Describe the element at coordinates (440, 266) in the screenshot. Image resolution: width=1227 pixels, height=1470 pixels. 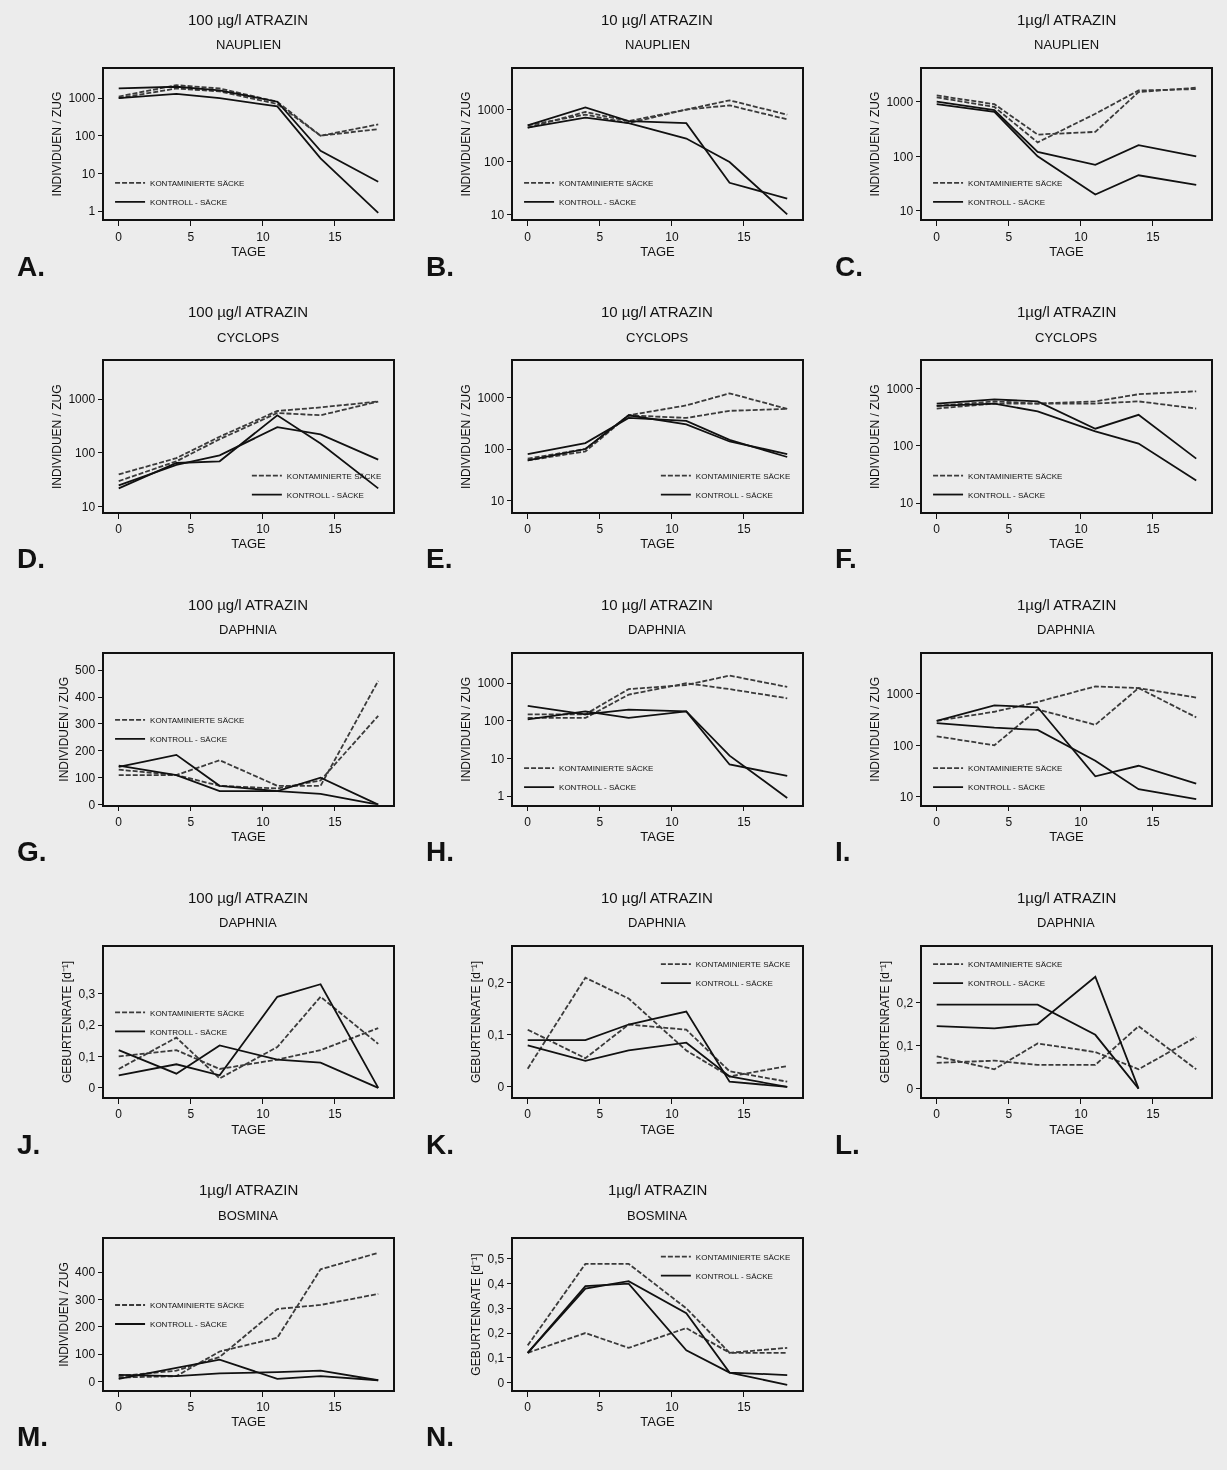
I see `text: B.` at that location.